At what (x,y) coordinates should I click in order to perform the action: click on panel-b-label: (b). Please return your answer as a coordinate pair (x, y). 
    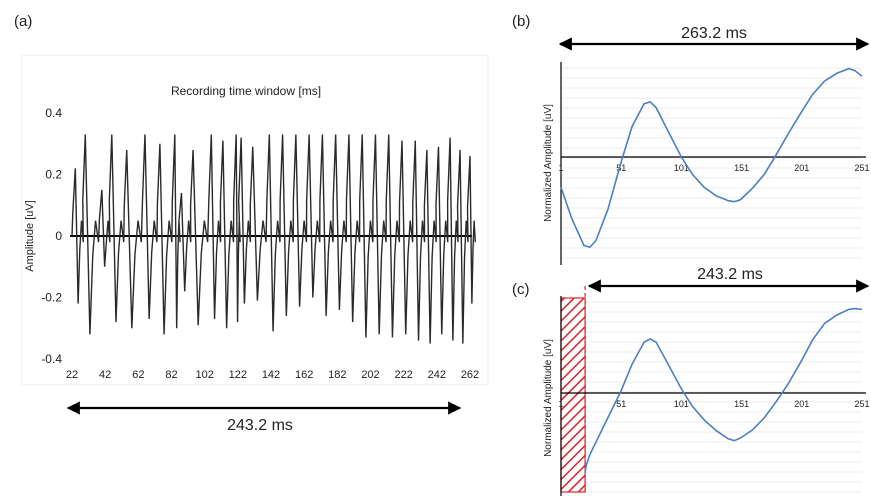
    Looking at the image, I should click on (521, 21).